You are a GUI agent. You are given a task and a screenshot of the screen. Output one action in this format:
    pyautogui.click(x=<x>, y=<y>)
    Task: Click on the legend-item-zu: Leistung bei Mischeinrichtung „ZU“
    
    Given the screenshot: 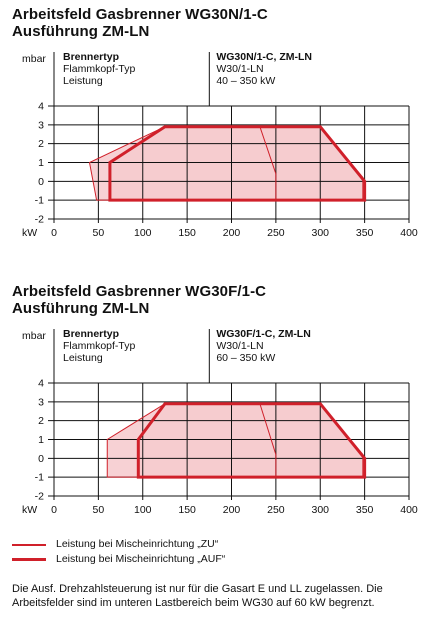 What is the action you would take?
    pyautogui.click(x=162, y=545)
    